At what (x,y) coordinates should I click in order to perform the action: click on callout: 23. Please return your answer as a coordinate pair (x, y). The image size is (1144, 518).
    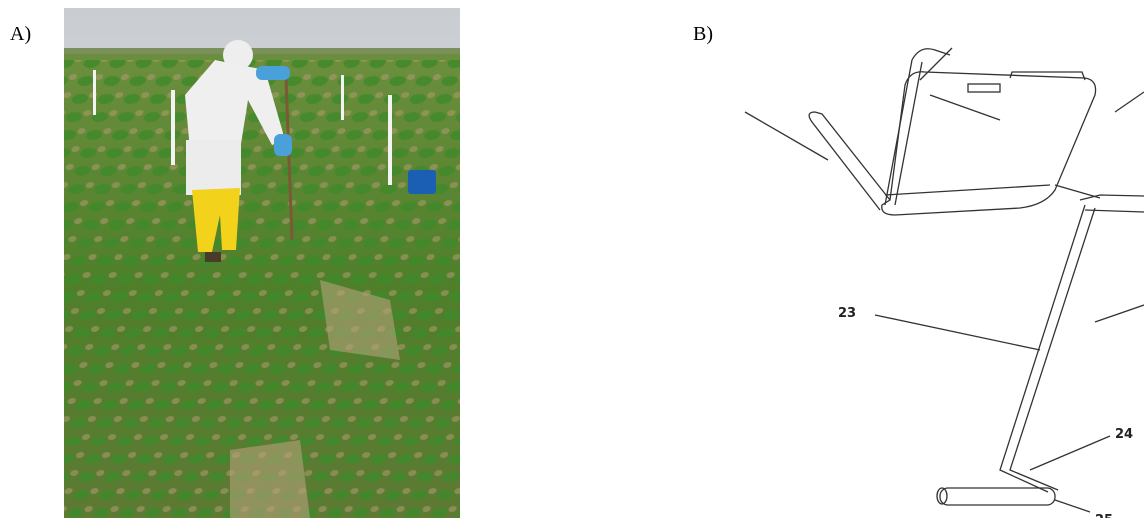
    Looking at the image, I should click on (847, 313).